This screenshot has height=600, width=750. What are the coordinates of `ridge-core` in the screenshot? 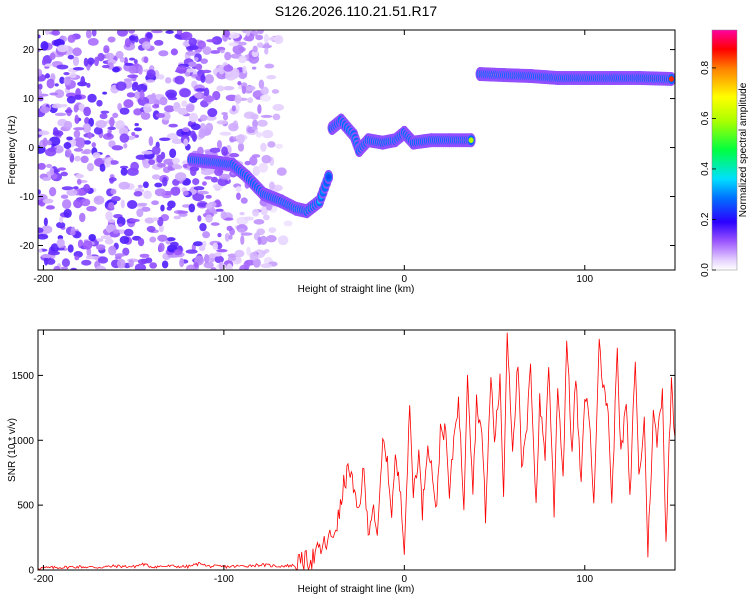 It's located at (671, 79).